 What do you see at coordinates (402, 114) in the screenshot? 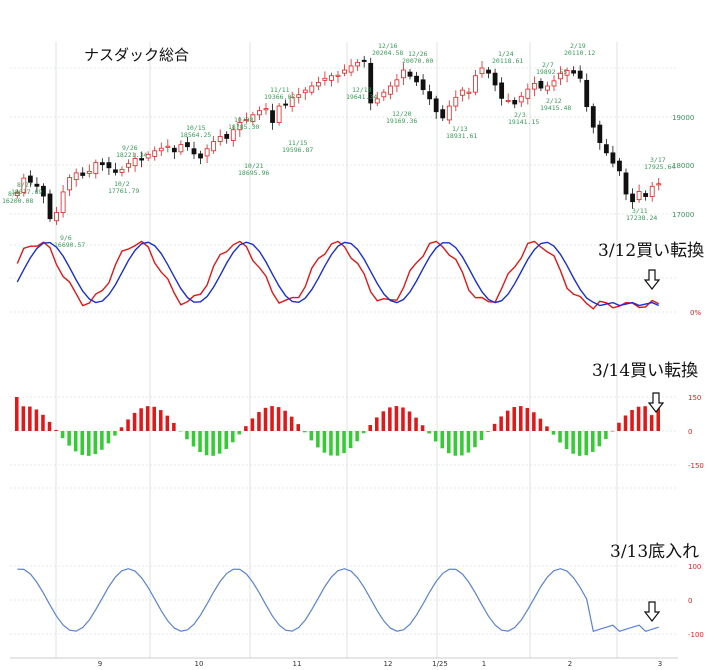
I see `price-annotation-label: 12/20` at bounding box center [402, 114].